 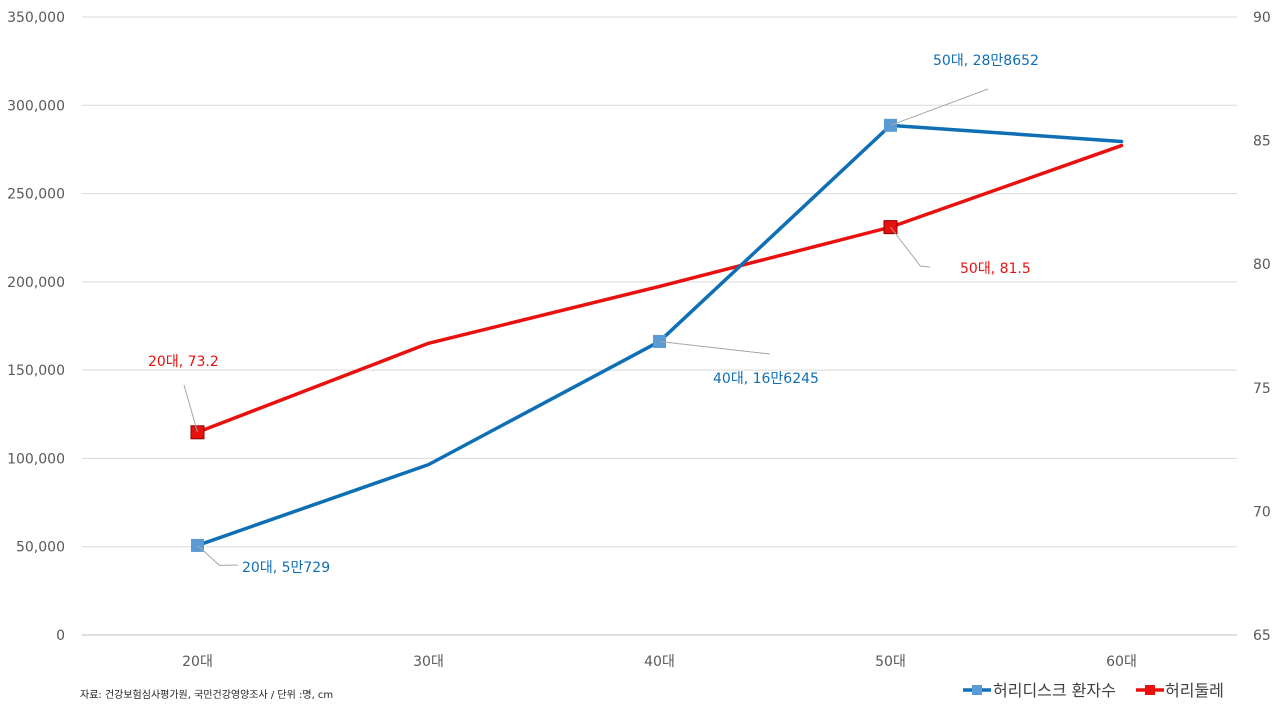 What do you see at coordinates (890, 662) in the screenshot?
I see `category-label: 50대` at bounding box center [890, 662].